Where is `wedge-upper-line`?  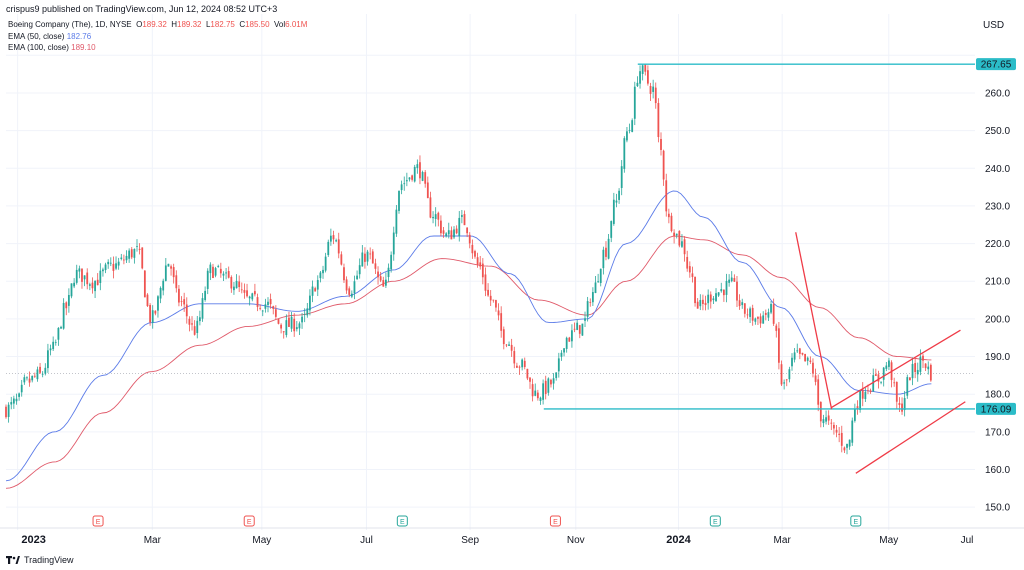 wedge-upper-line is located at coordinates (896, 368).